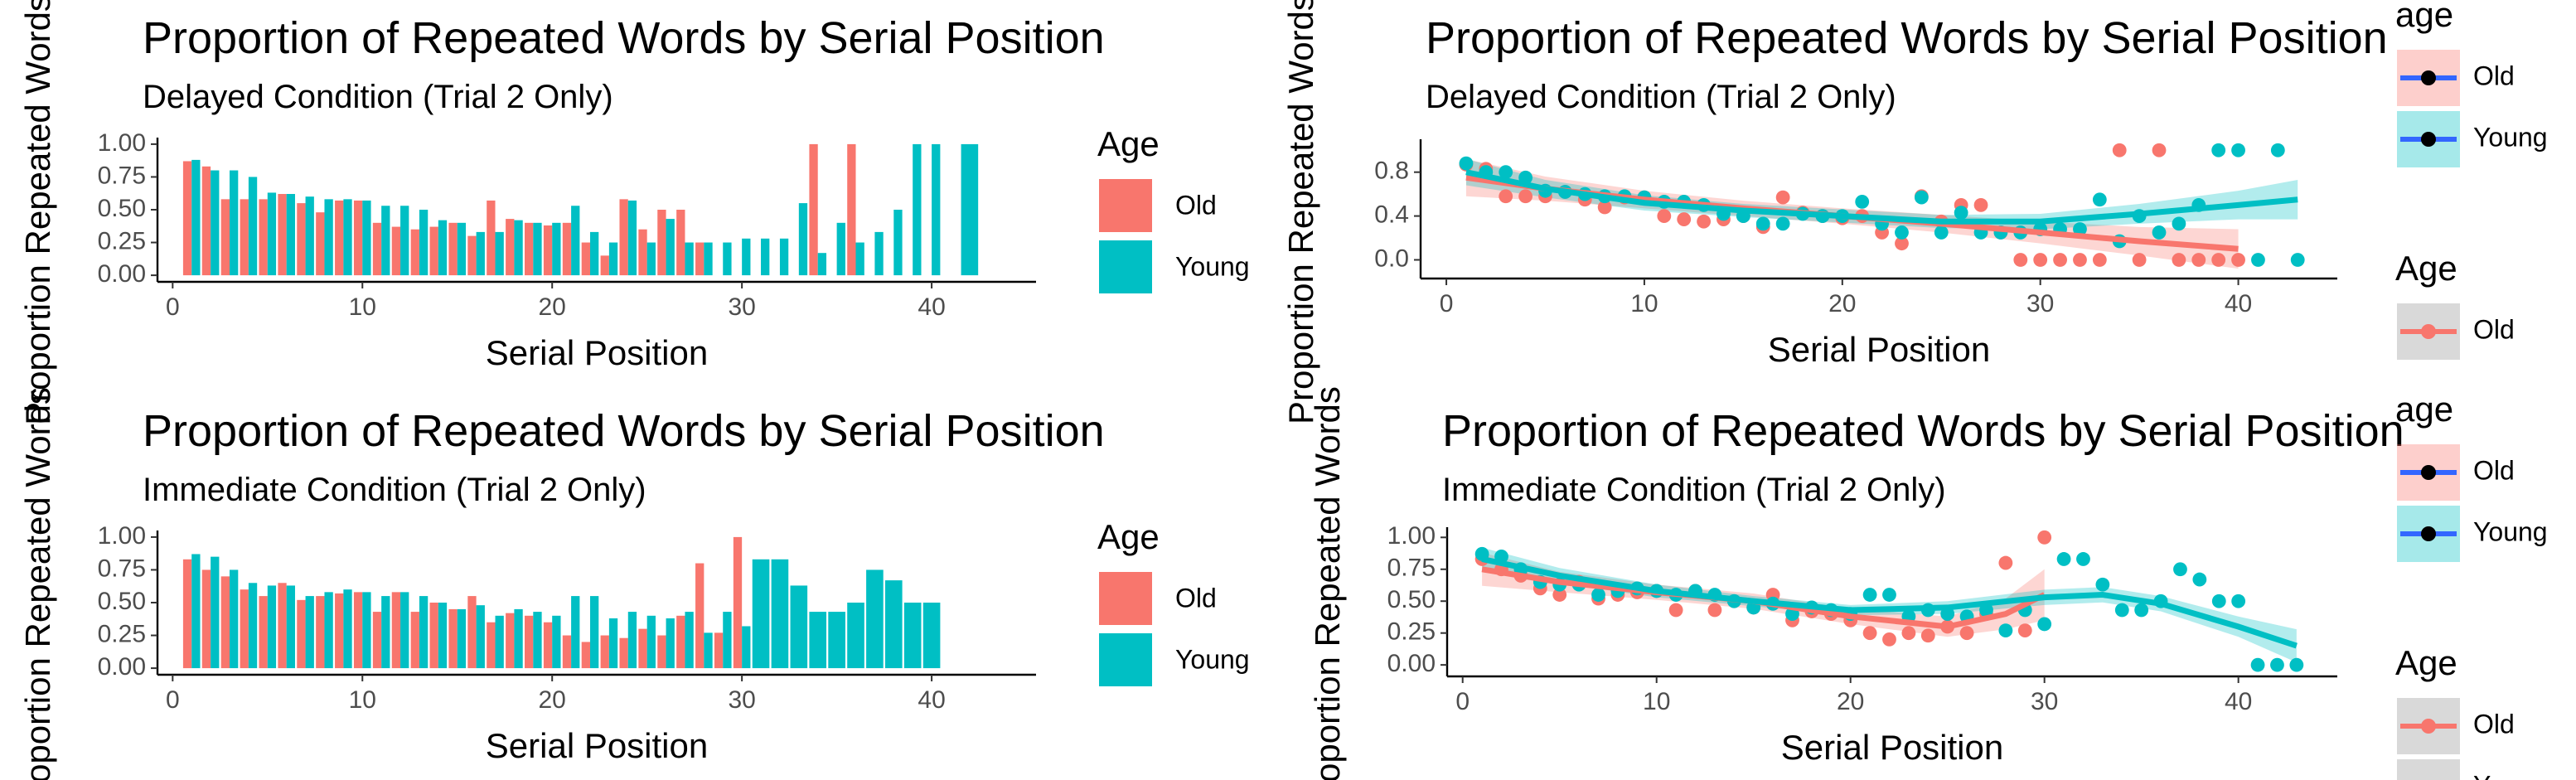 The width and height of the screenshot is (2576, 780). What do you see at coordinates (1196, 205) in the screenshot?
I see `legend-label: Old` at bounding box center [1196, 205].